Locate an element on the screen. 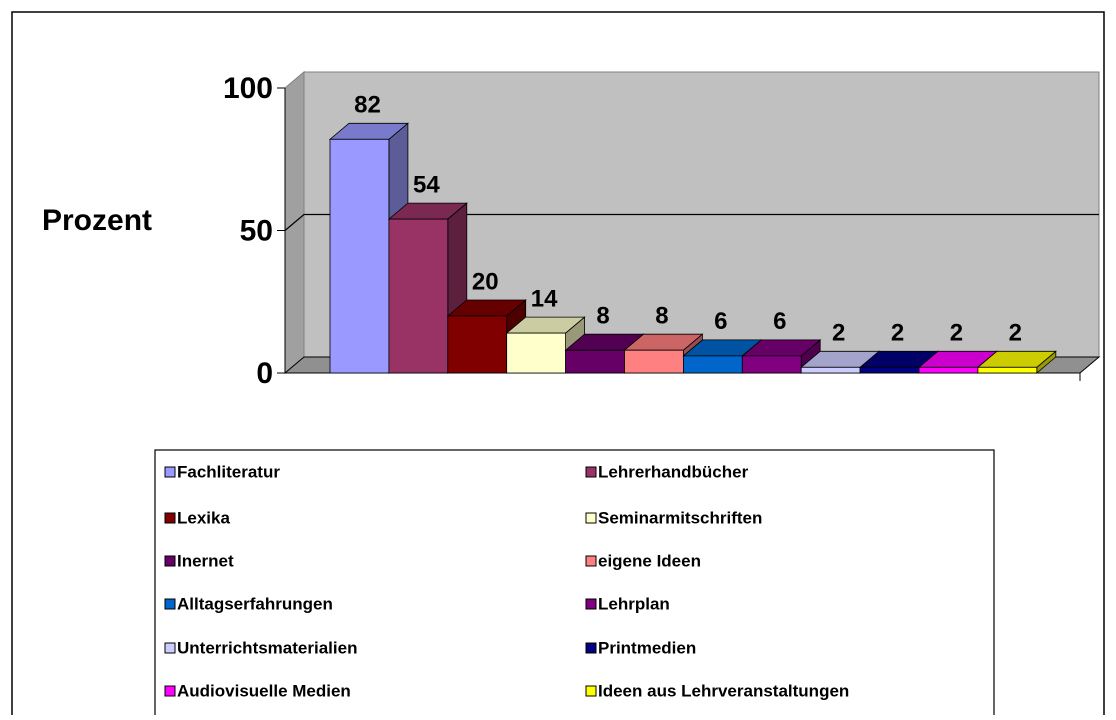 This screenshot has height=720, width=1116. y-axis-label: Prozent is located at coordinates (97, 220).